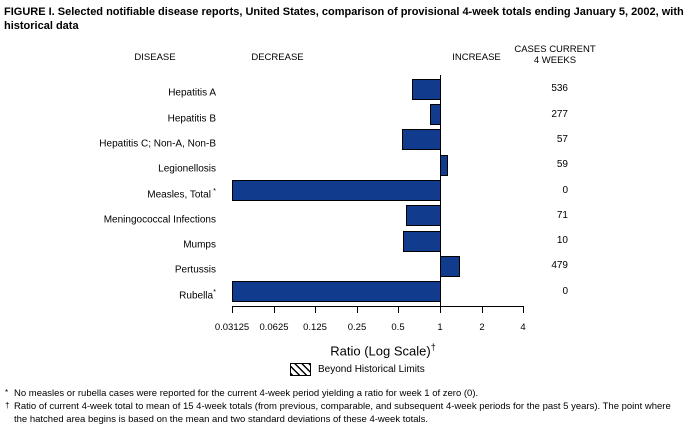 This screenshot has width=689, height=433. What do you see at coordinates (192, 93) in the screenshot?
I see `disease-name: Hepatitis A` at bounding box center [192, 93].